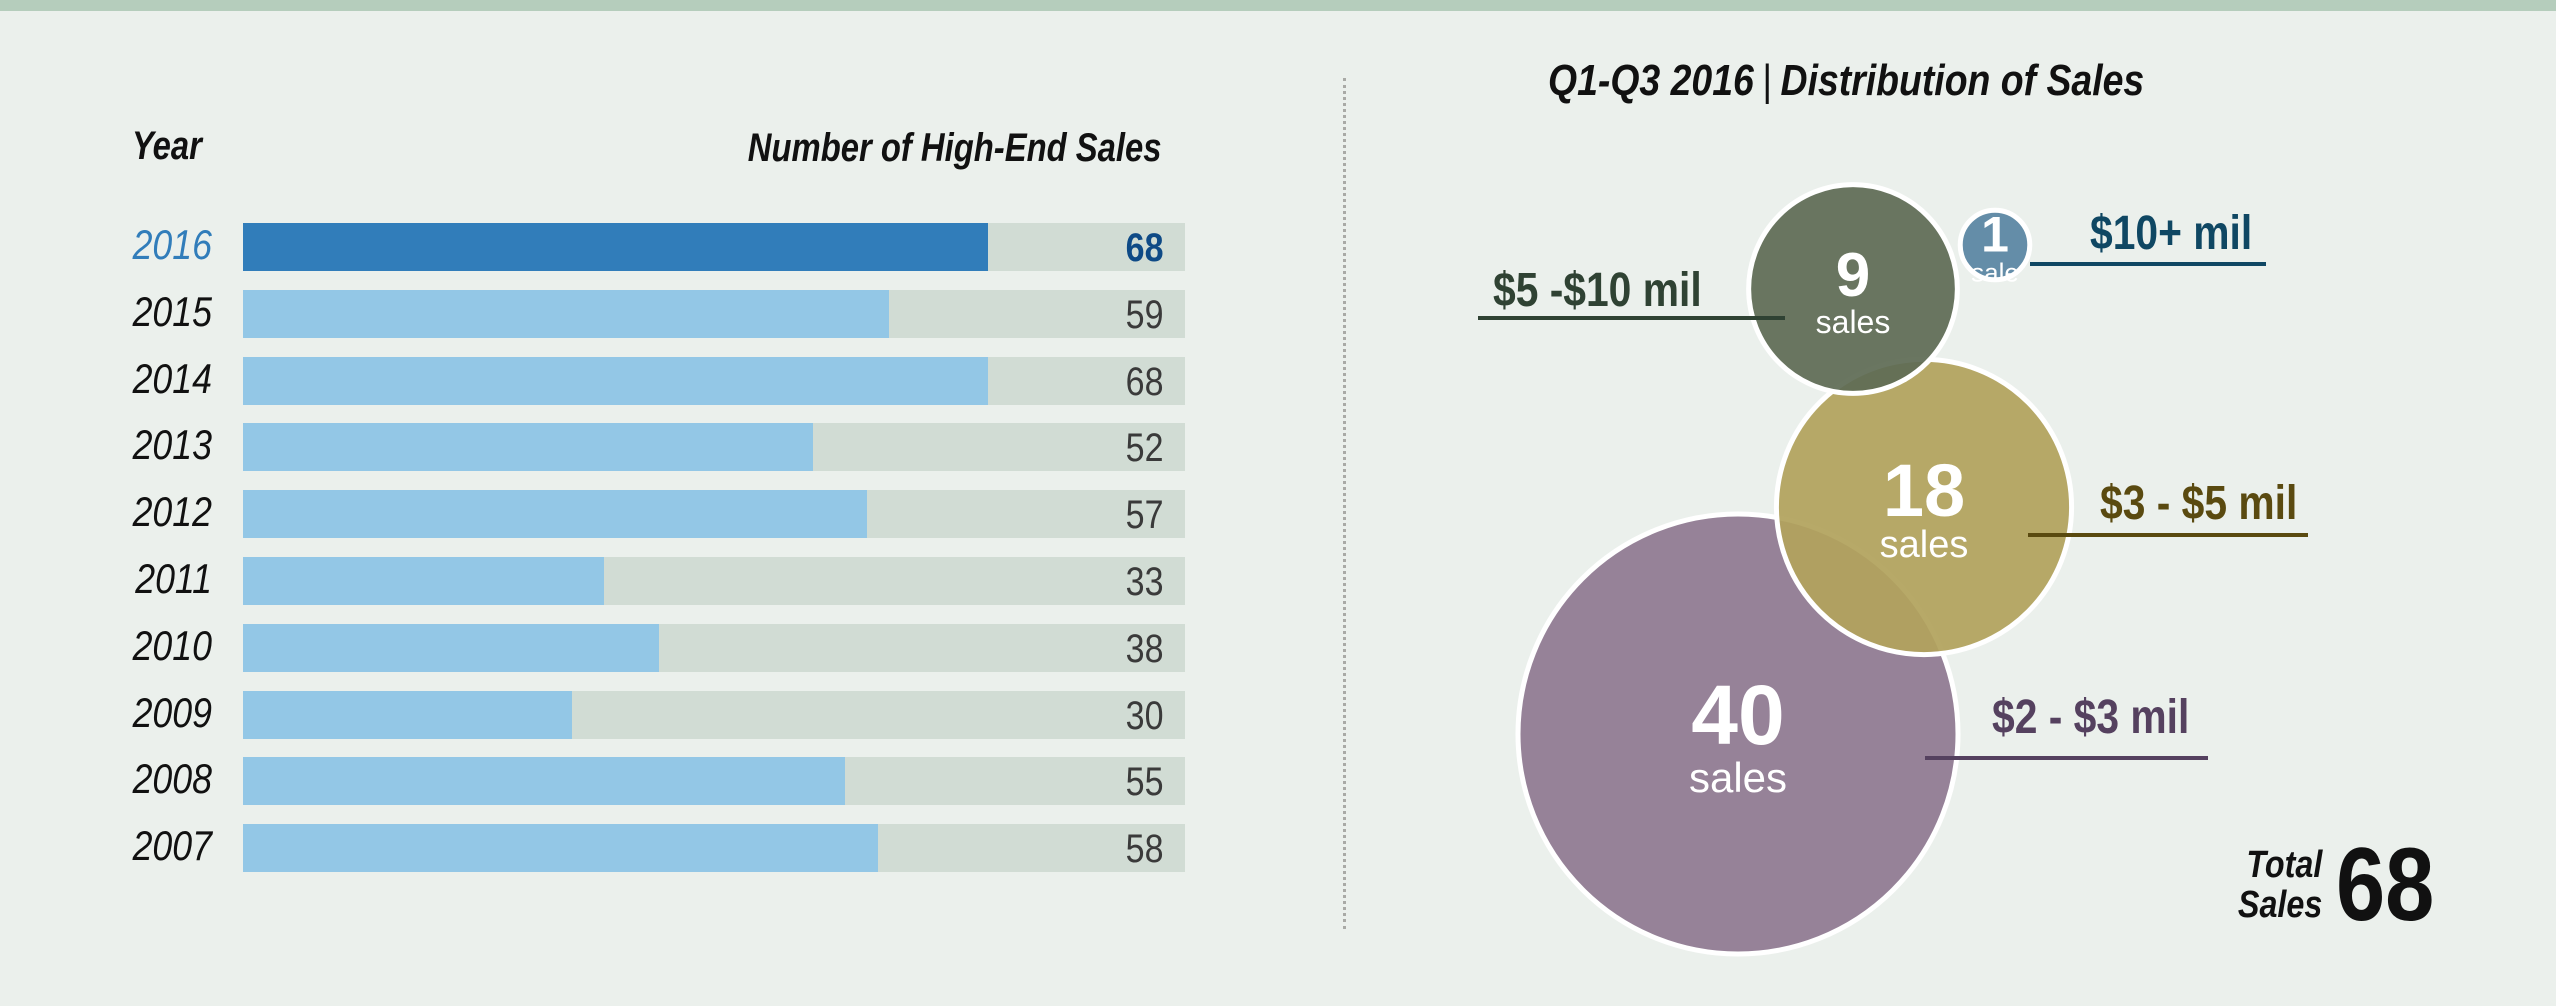  I want to click on bubble-count-unit: sale, so click(1995, 272).